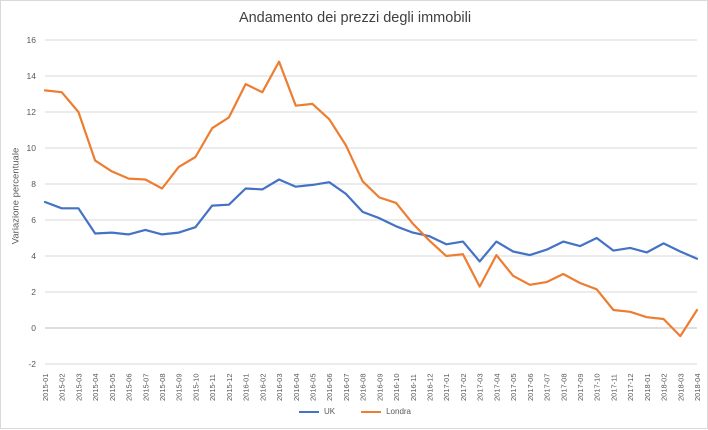  What do you see at coordinates (32, 76) in the screenshot?
I see `y-tick-label: 14` at bounding box center [32, 76].